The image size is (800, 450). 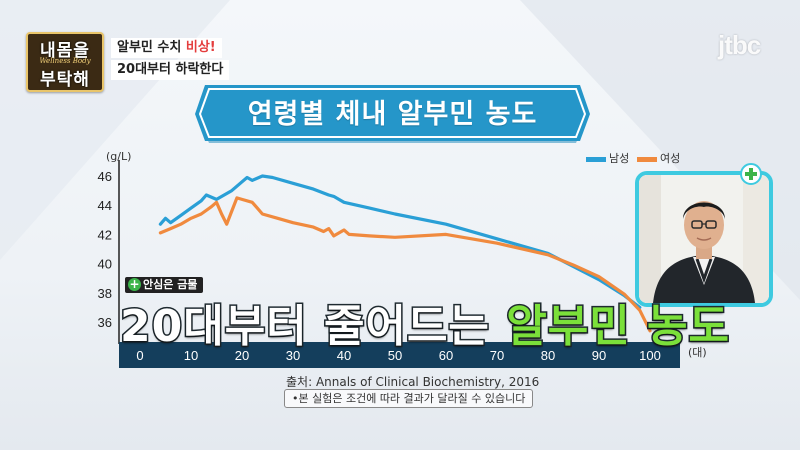 What do you see at coordinates (139, 355) in the screenshot?
I see `x-tick-label: 0` at bounding box center [139, 355].